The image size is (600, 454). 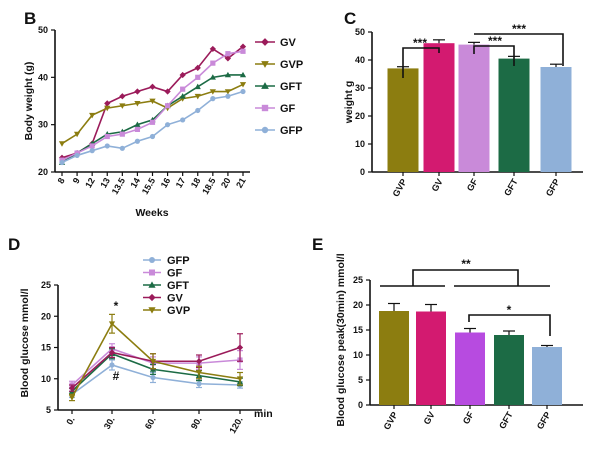 What do you see at coordinates (116, 306) in the screenshot?
I see `annotation: *` at bounding box center [116, 306].